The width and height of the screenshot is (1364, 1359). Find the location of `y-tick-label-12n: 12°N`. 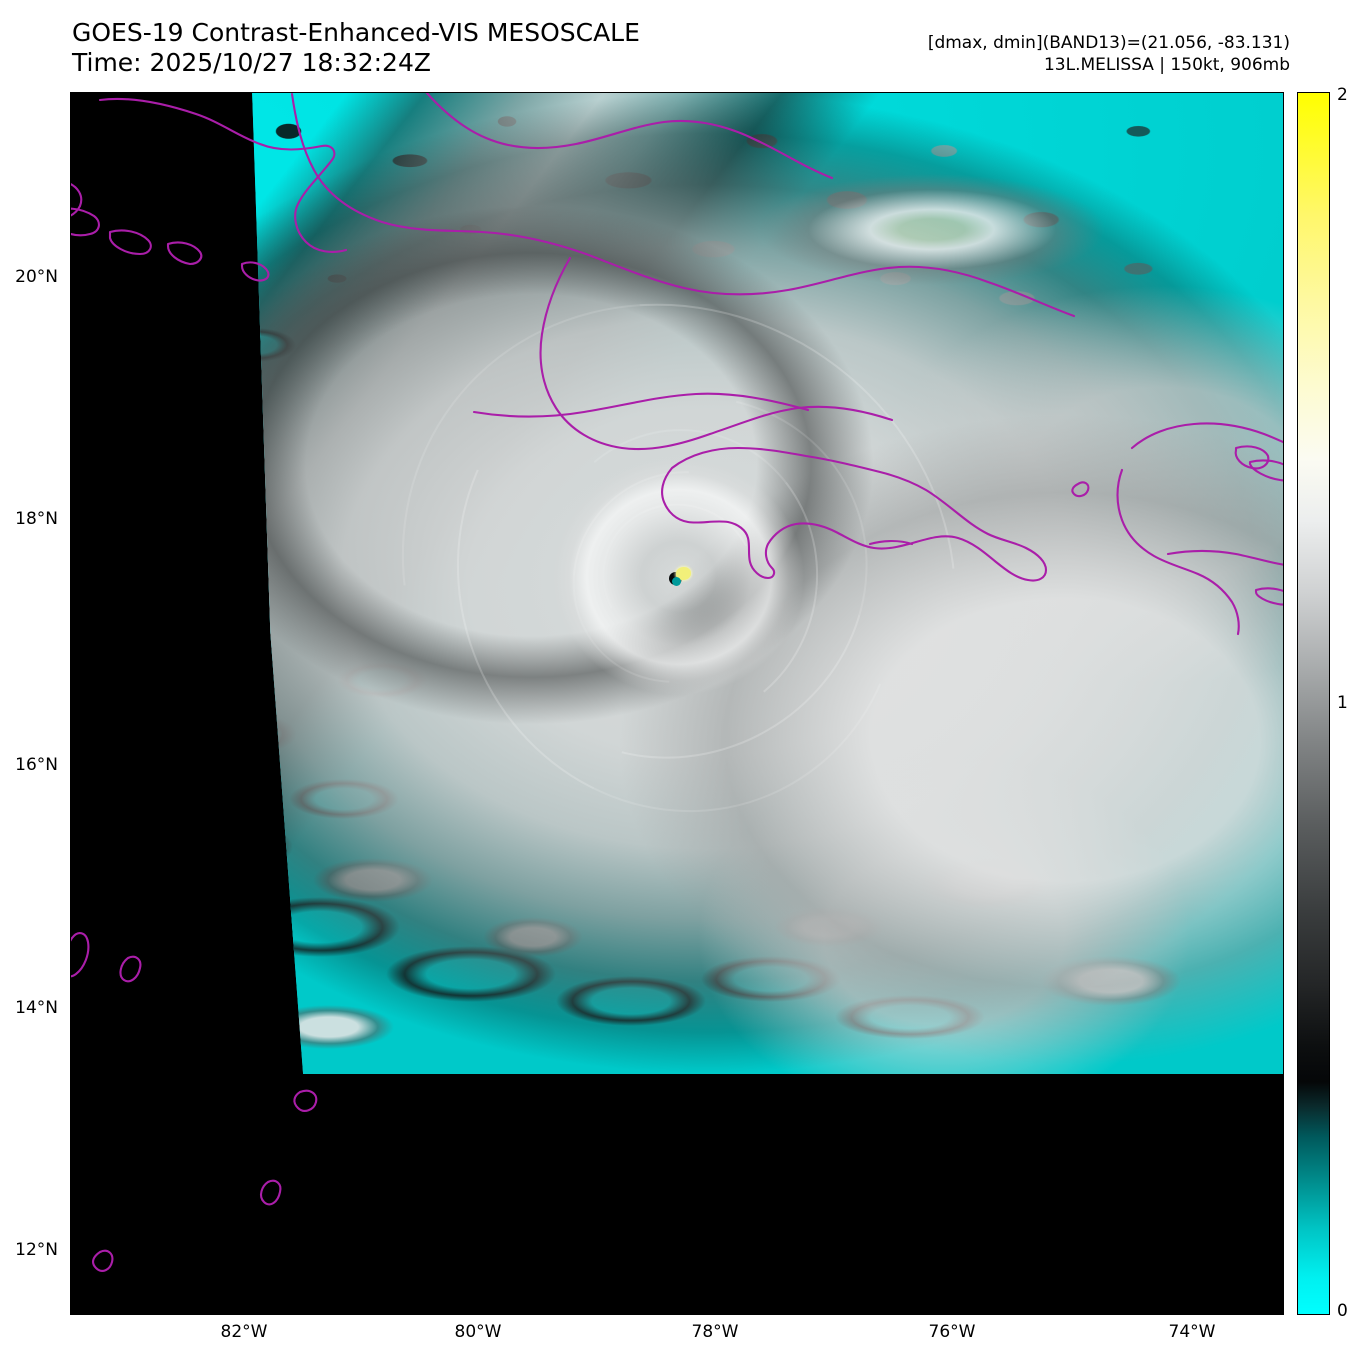

y-tick-label-12n: 12°N is located at coordinates (36, 1250).